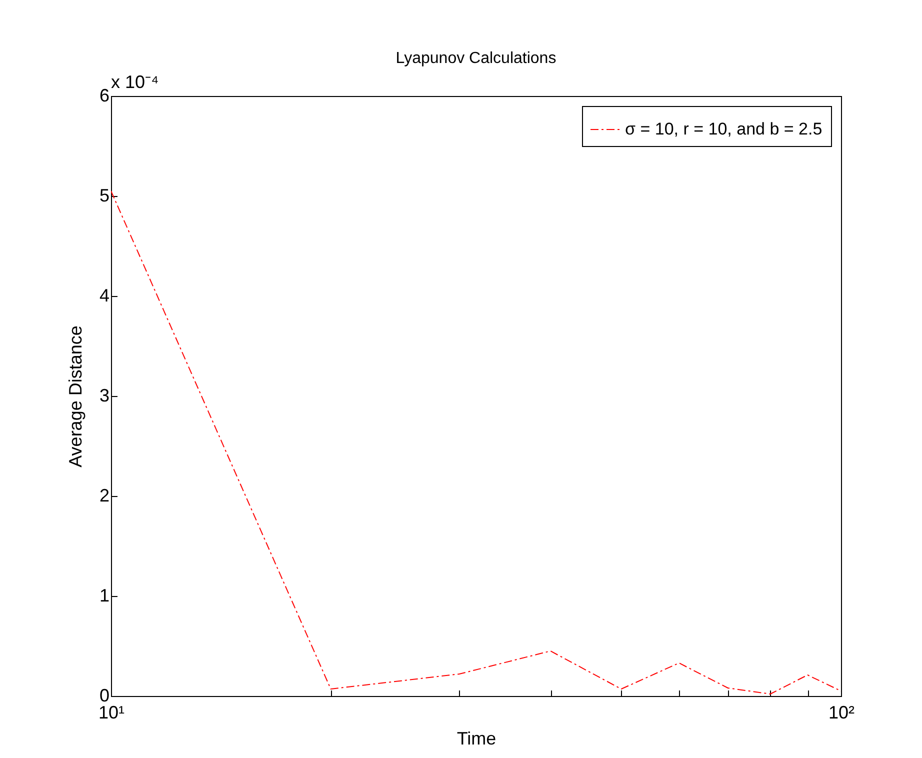  I want to click on y-tick-label: 3, so click(104, 396).